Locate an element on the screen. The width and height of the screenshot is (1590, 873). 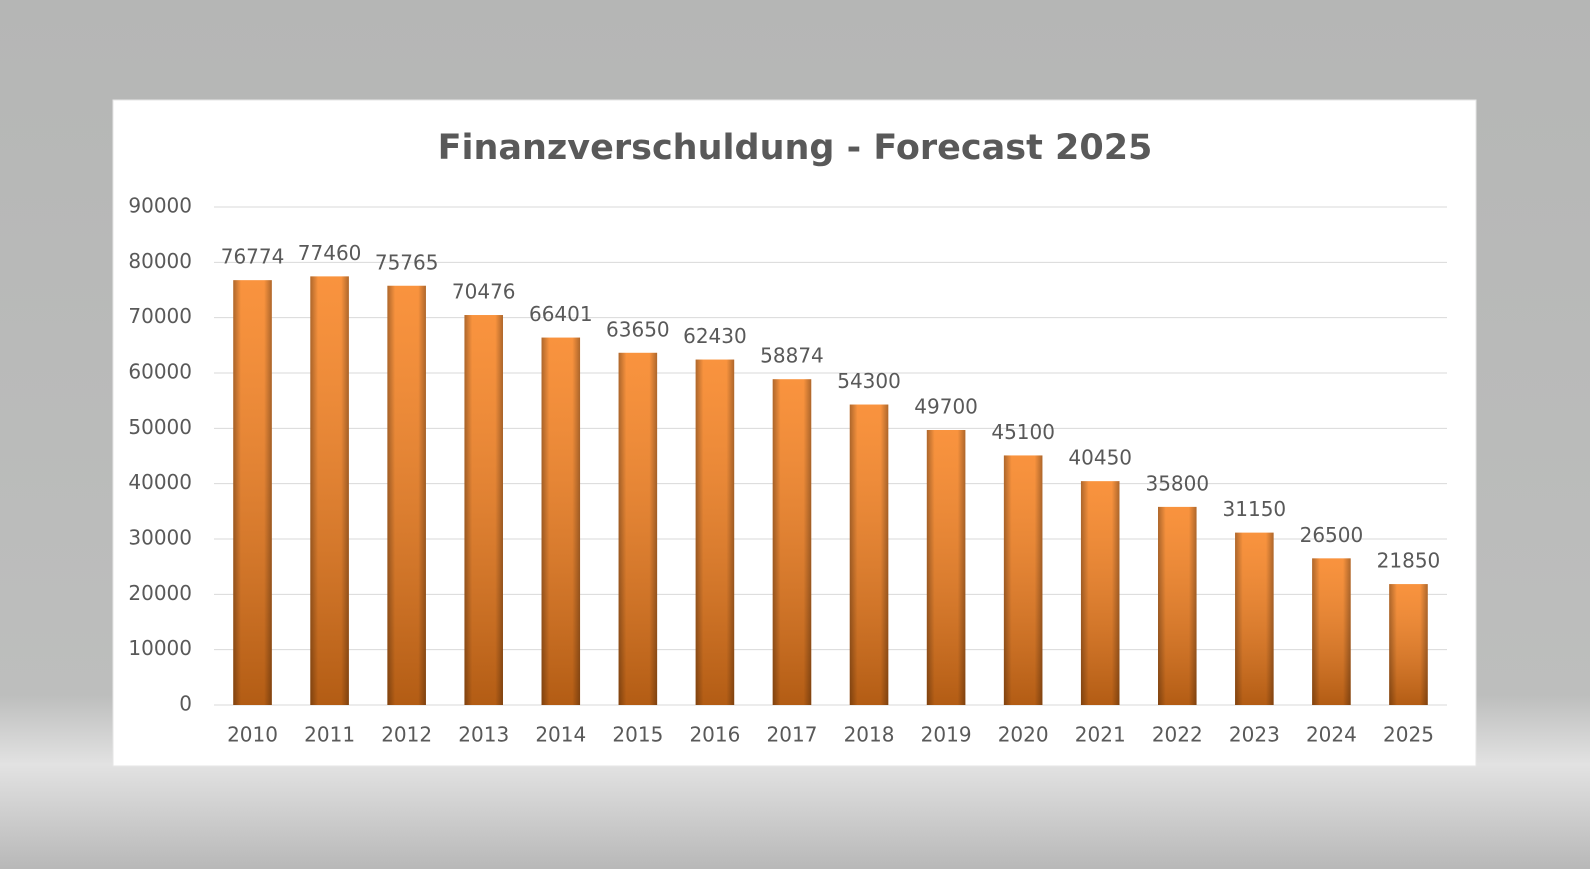
data-label: 35800 is located at coordinates (1177, 483).